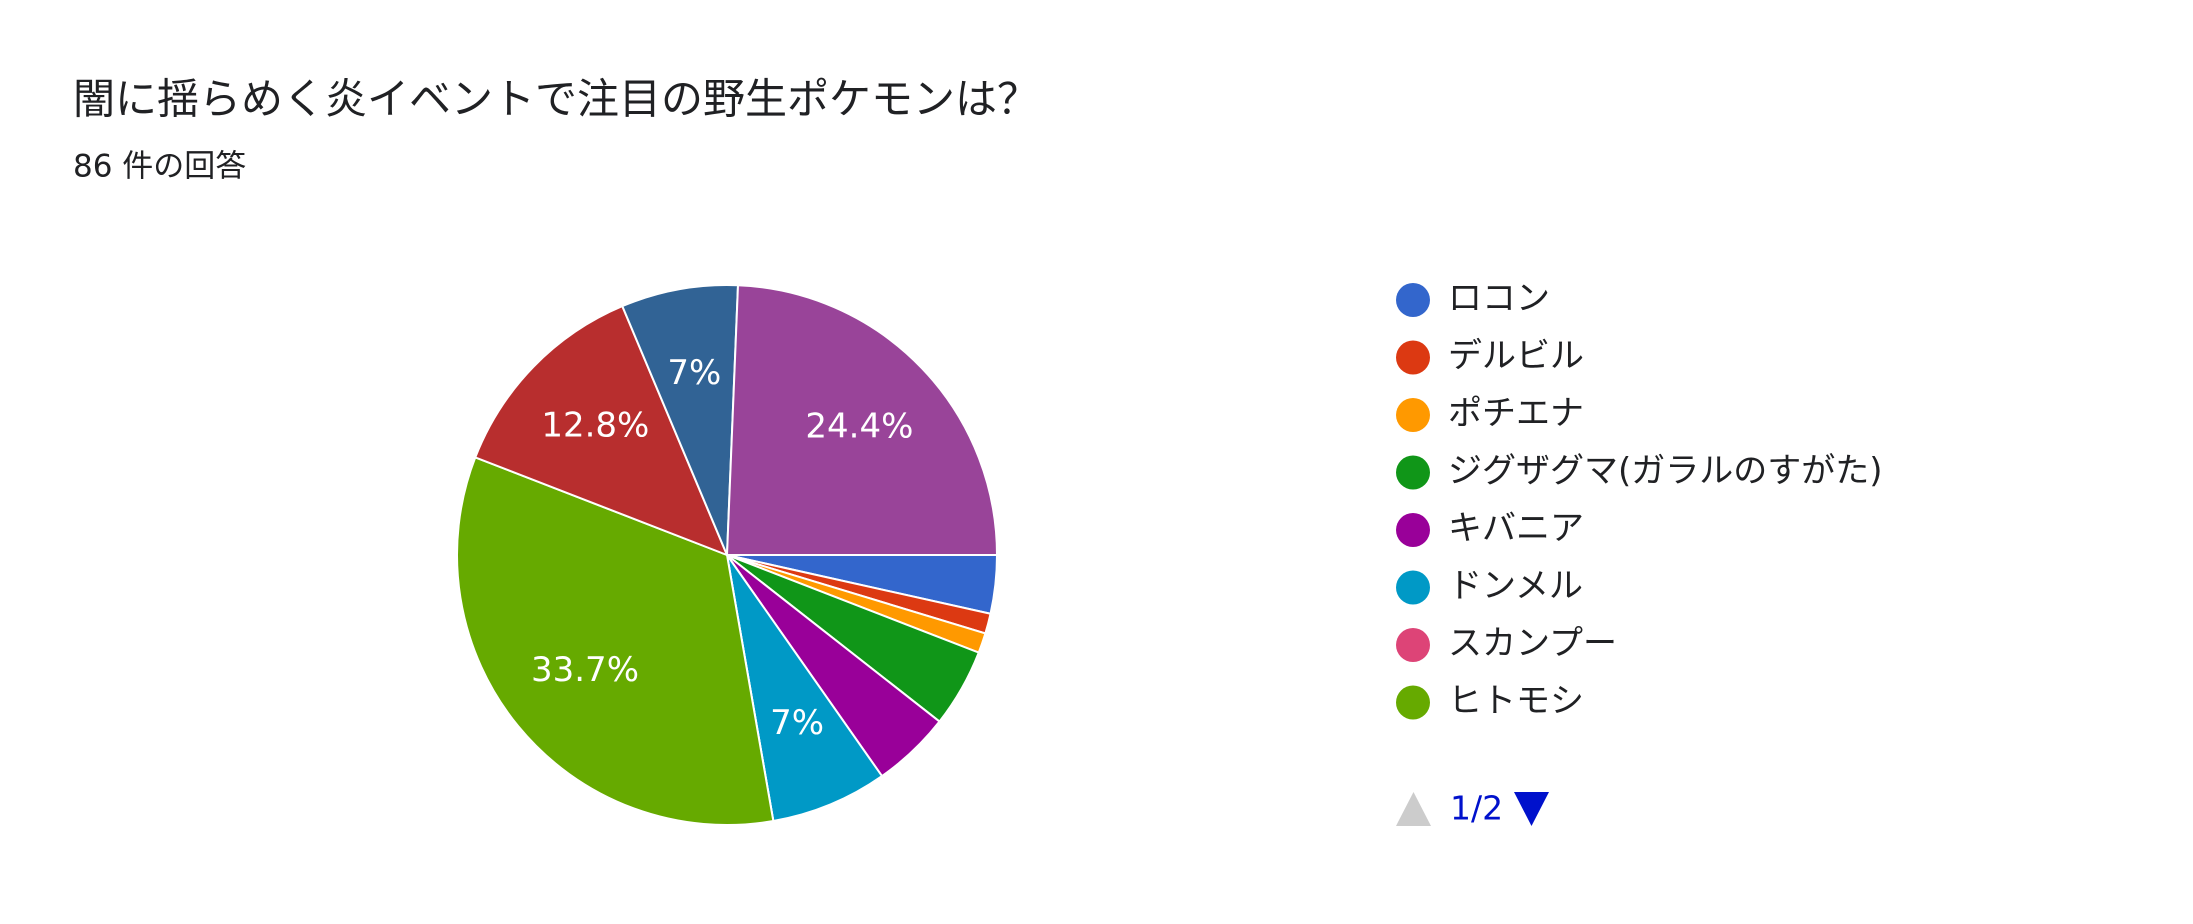 Image resolution: width=2193 pixels, height=924 pixels. Describe the element at coordinates (595, 426) in the screenshot. I see `data-label: 12.8%` at that location.